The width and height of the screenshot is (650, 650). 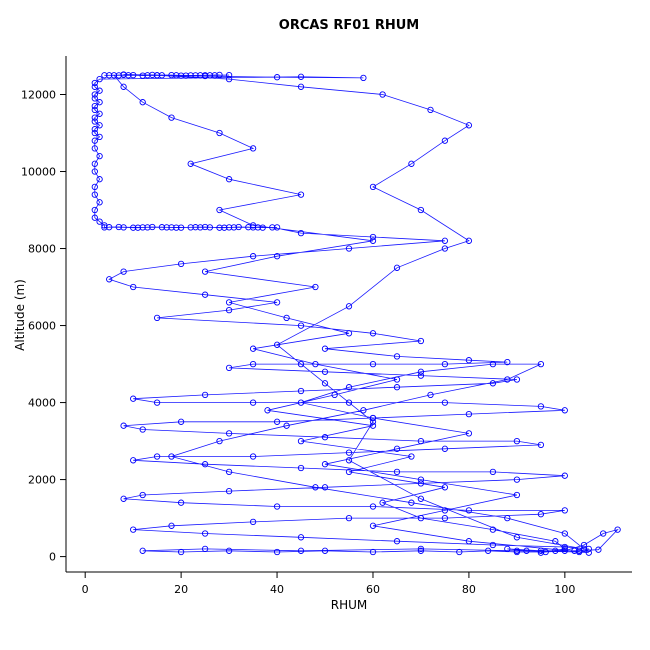 I want to click on y-tick-label: 4000, so click(x=42, y=403).